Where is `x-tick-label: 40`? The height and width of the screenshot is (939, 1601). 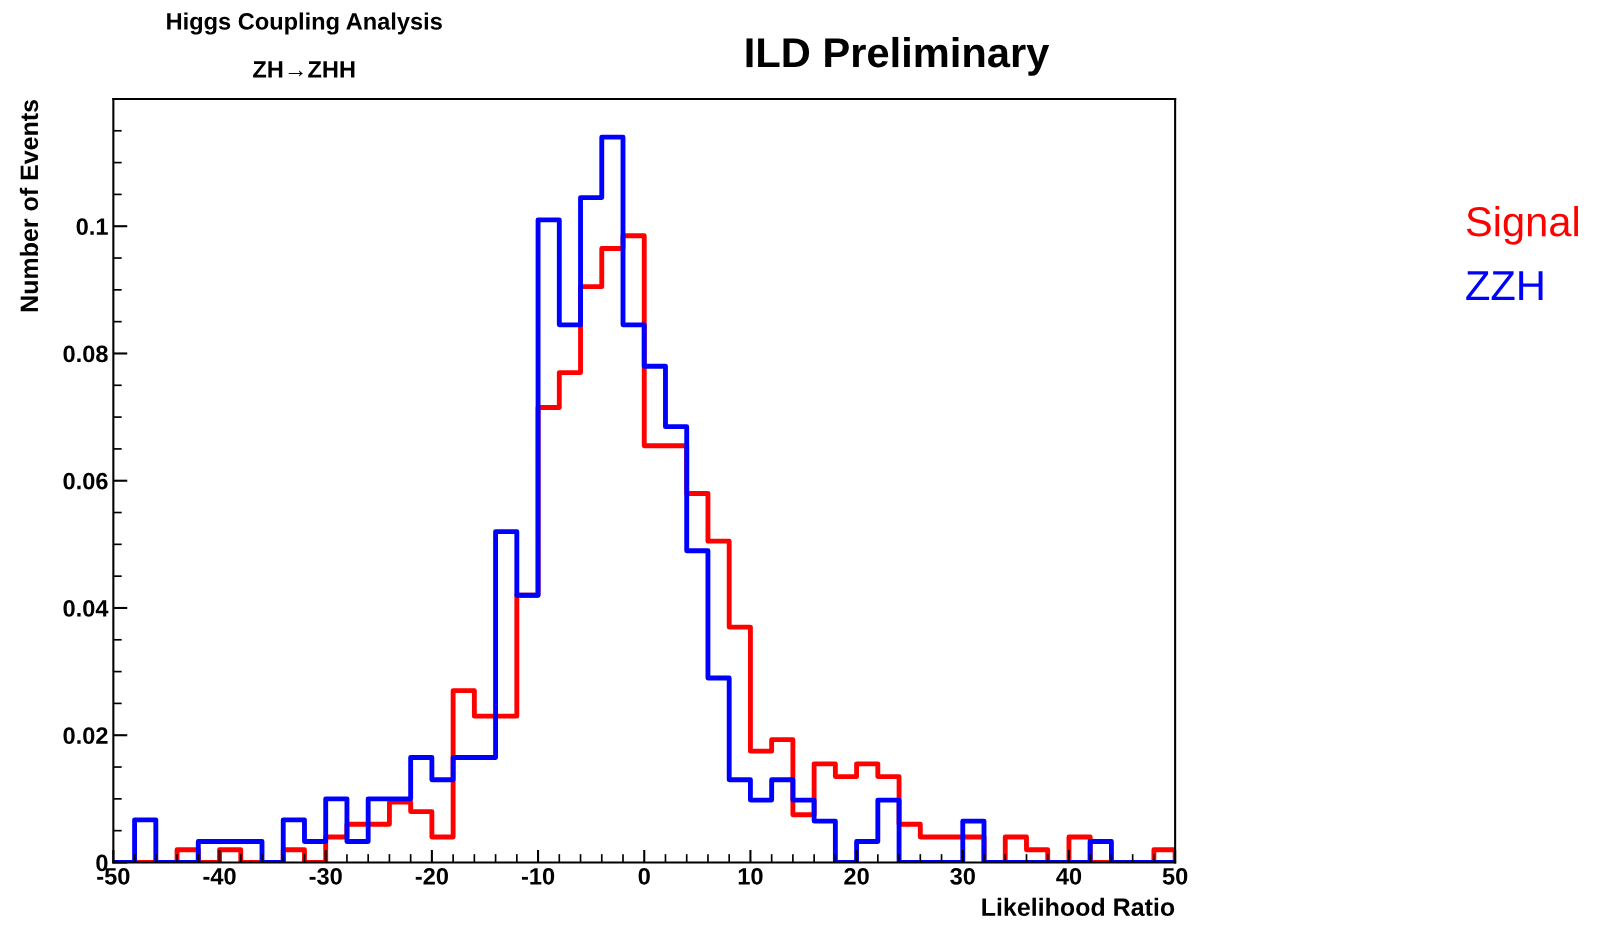 x-tick-label: 40 is located at coordinates (1069, 876).